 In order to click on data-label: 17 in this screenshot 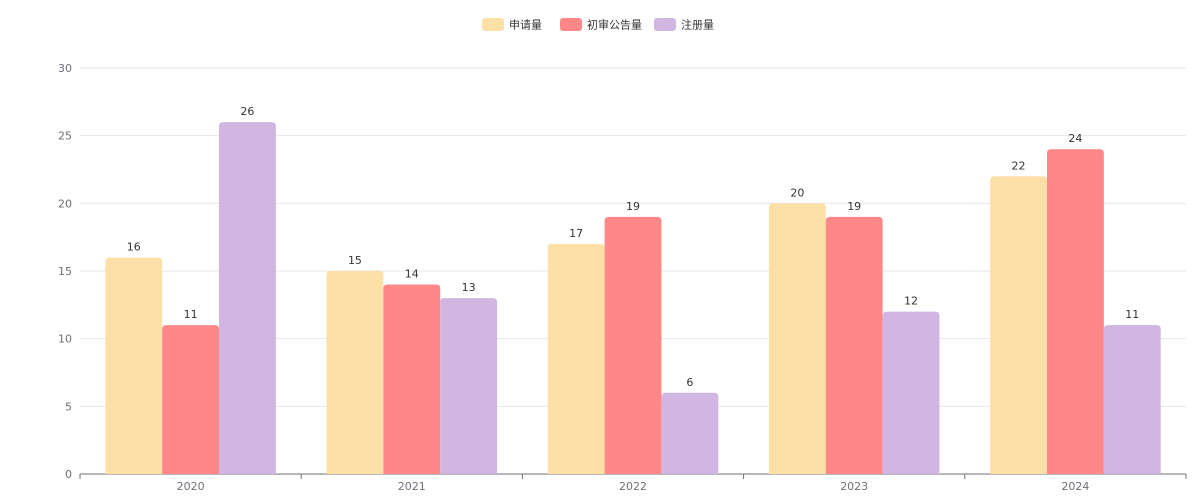, I will do `click(576, 233)`.